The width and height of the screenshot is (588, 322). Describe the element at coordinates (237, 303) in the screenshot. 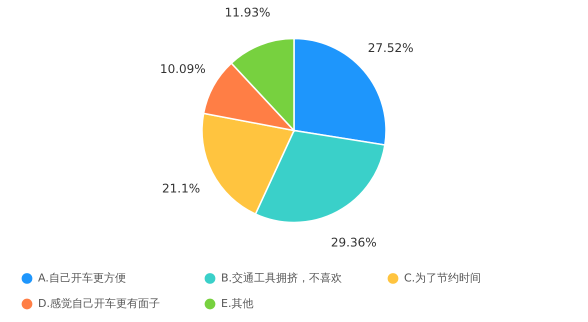

I see `legend-label: E.其他` at that location.